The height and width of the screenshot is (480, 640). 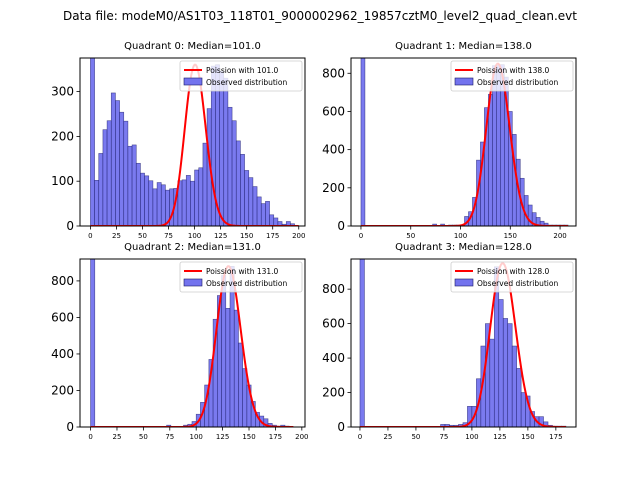 I want to click on legend-label-poisson: Poission with 101.0, so click(x=242, y=70).